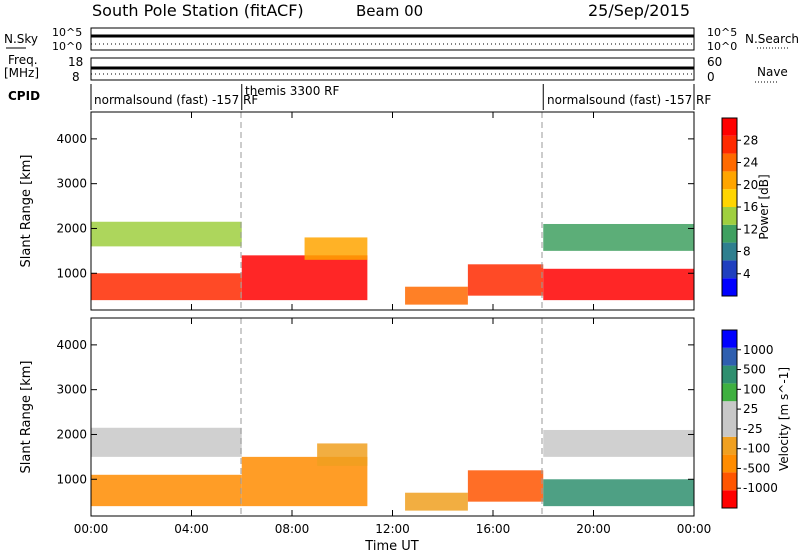 This screenshot has height=554, width=800. What do you see at coordinates (21, 39) in the screenshot?
I see `nsky-label: N.Sky` at bounding box center [21, 39].